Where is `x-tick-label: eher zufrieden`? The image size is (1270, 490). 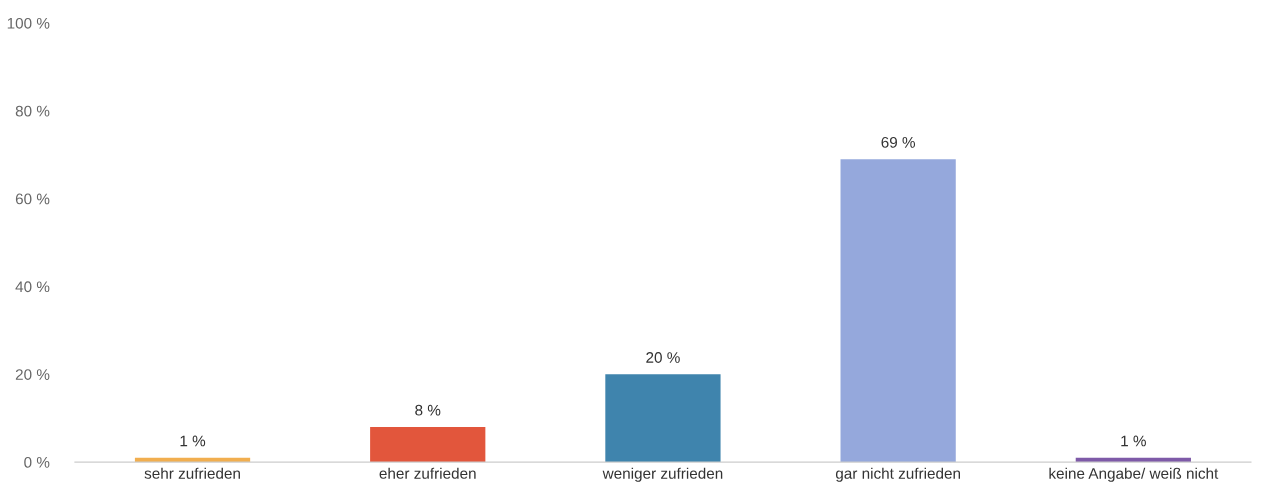
x-tick-label: eher zufrieden is located at coordinates (427, 473).